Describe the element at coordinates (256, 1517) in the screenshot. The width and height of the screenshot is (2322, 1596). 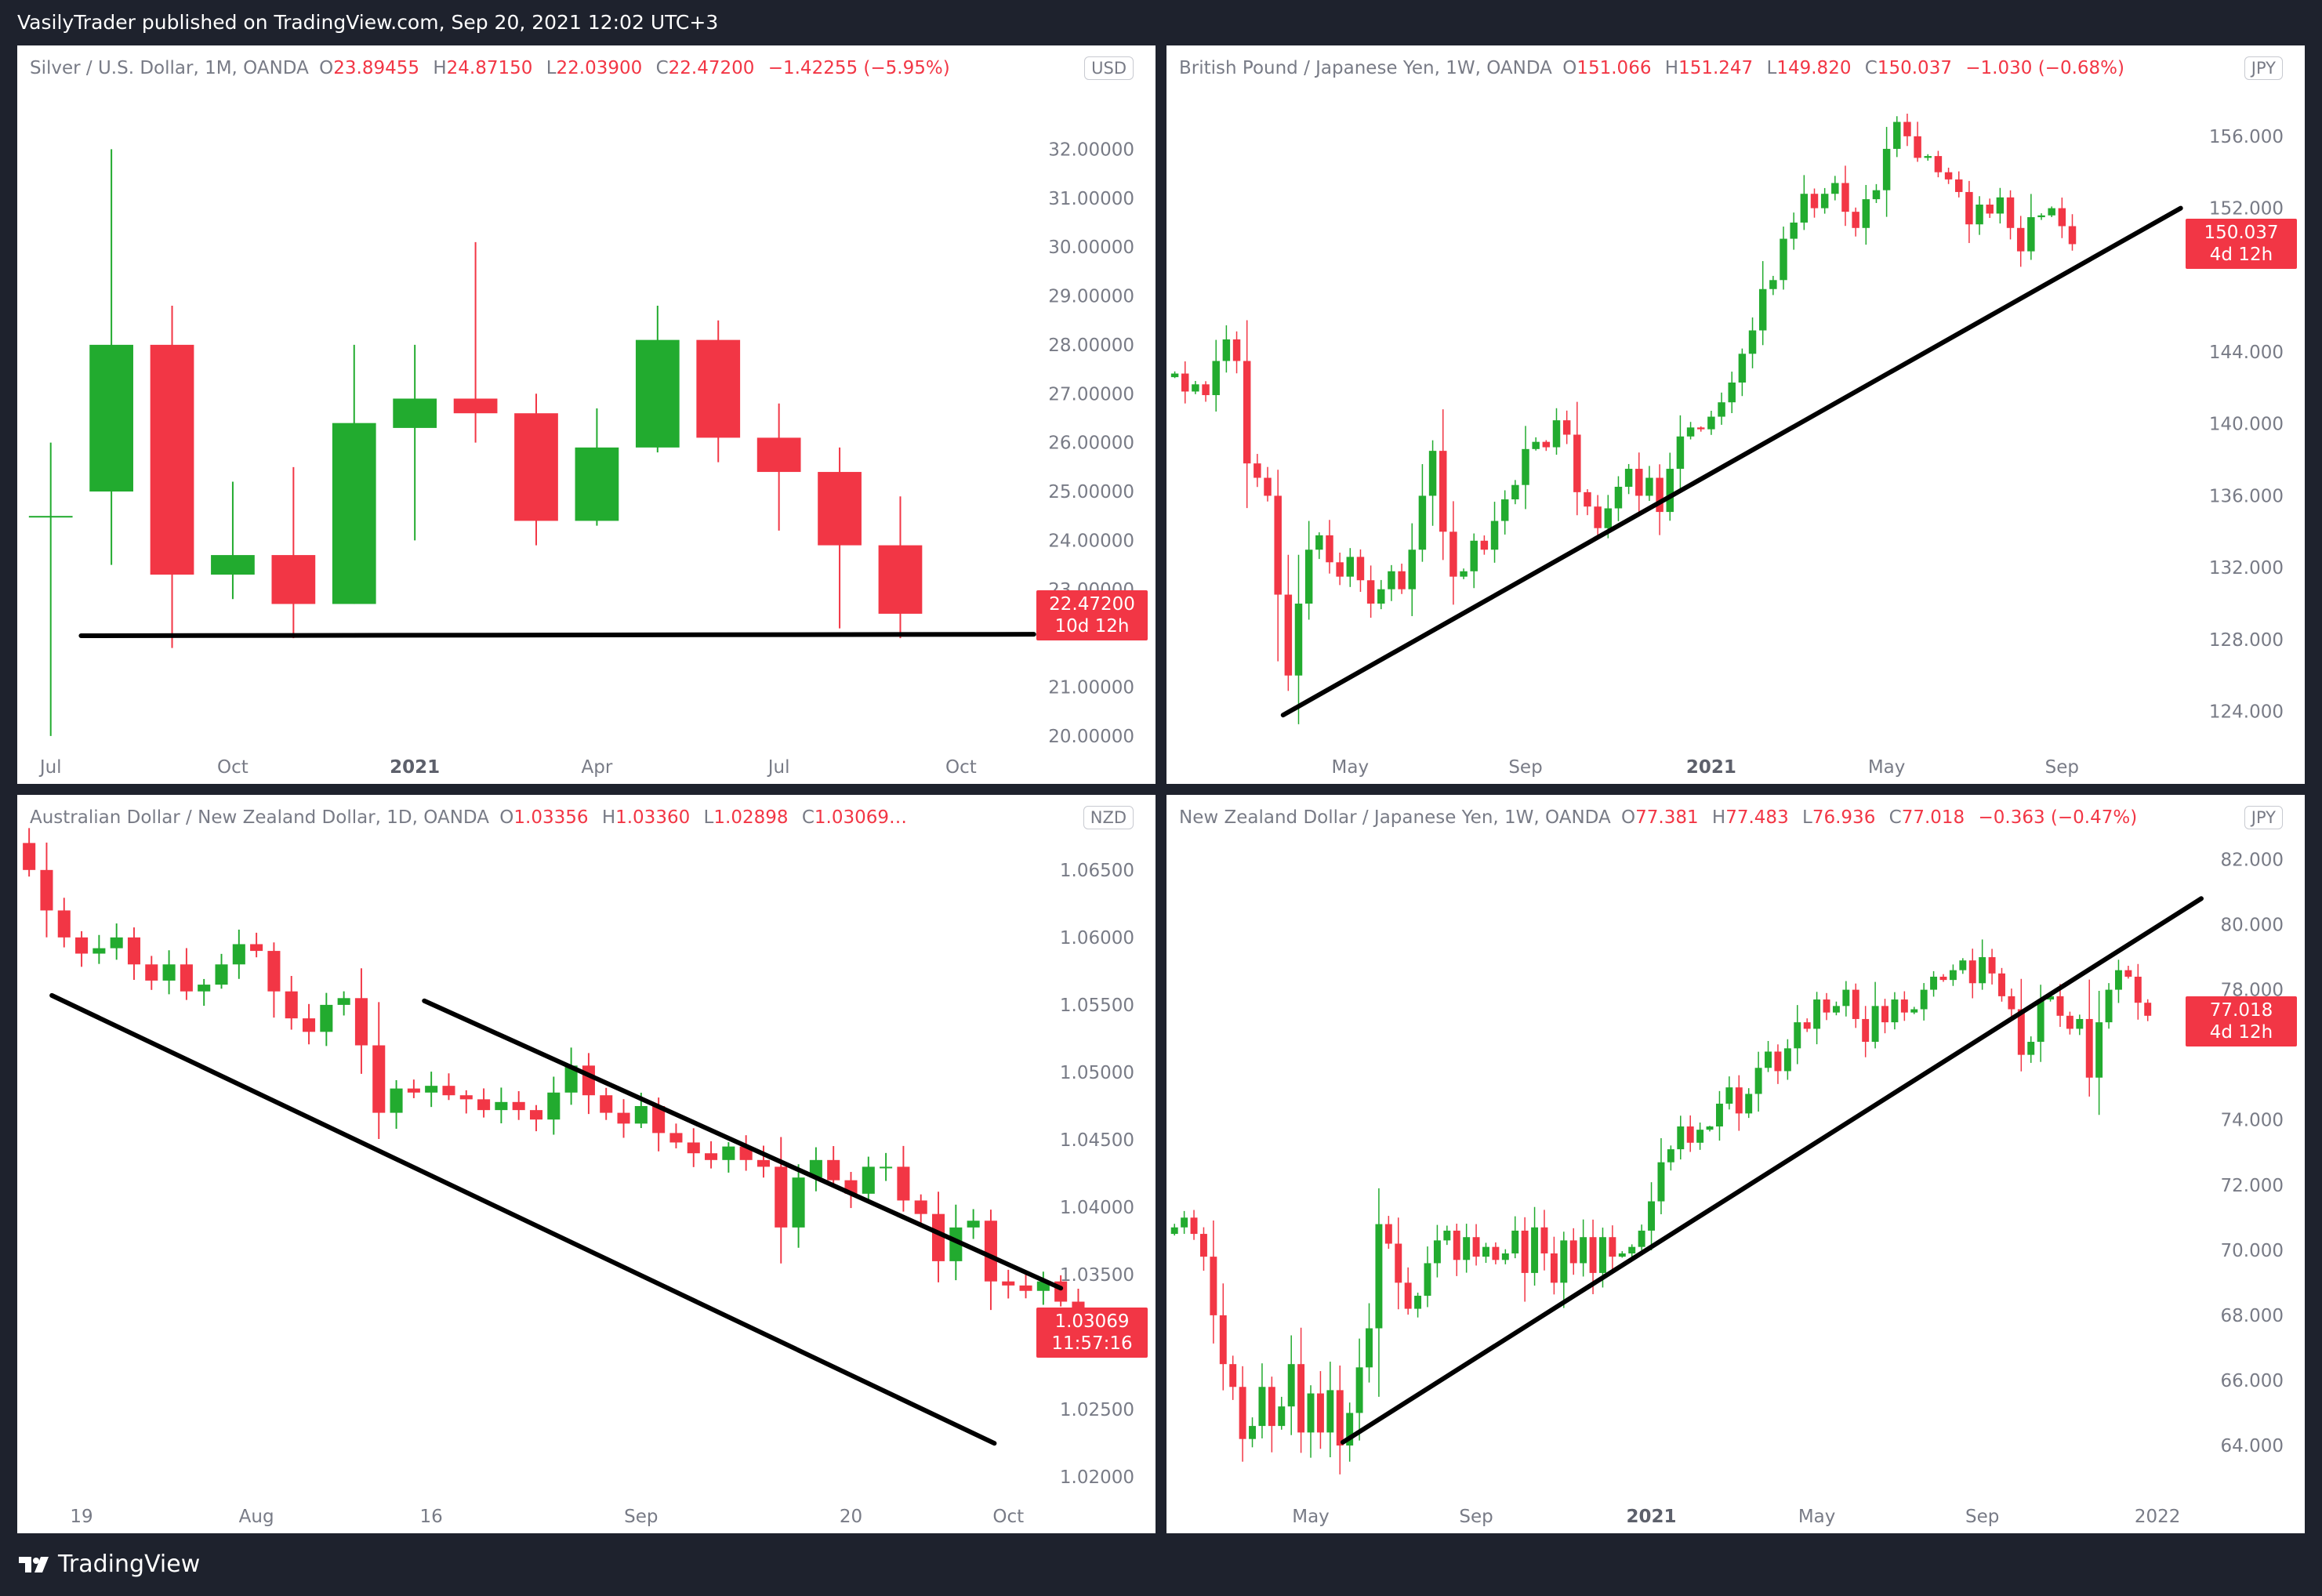
I see `x-axis-tick-label: Aug` at that location.